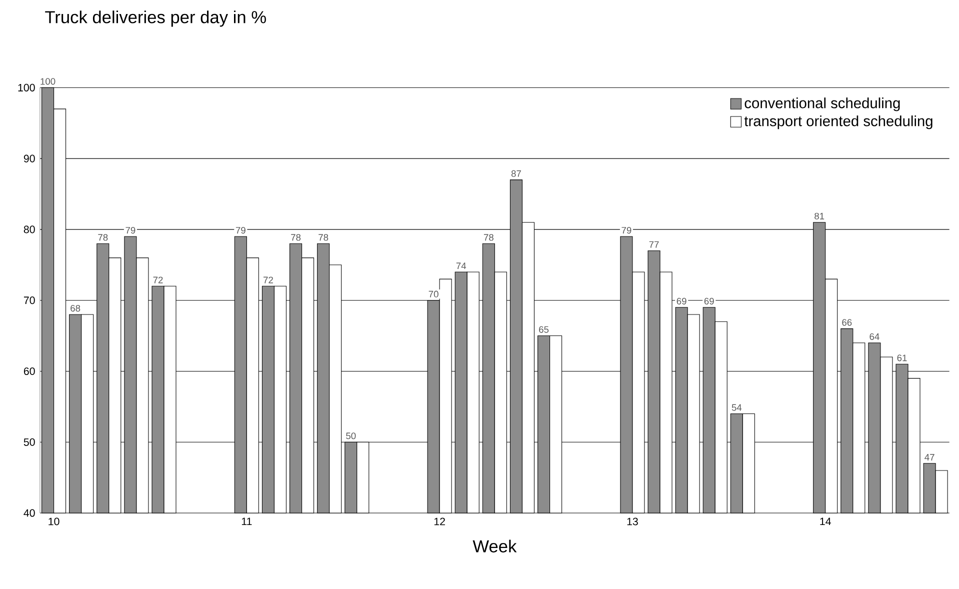  I want to click on data-label: 87, so click(516, 173).